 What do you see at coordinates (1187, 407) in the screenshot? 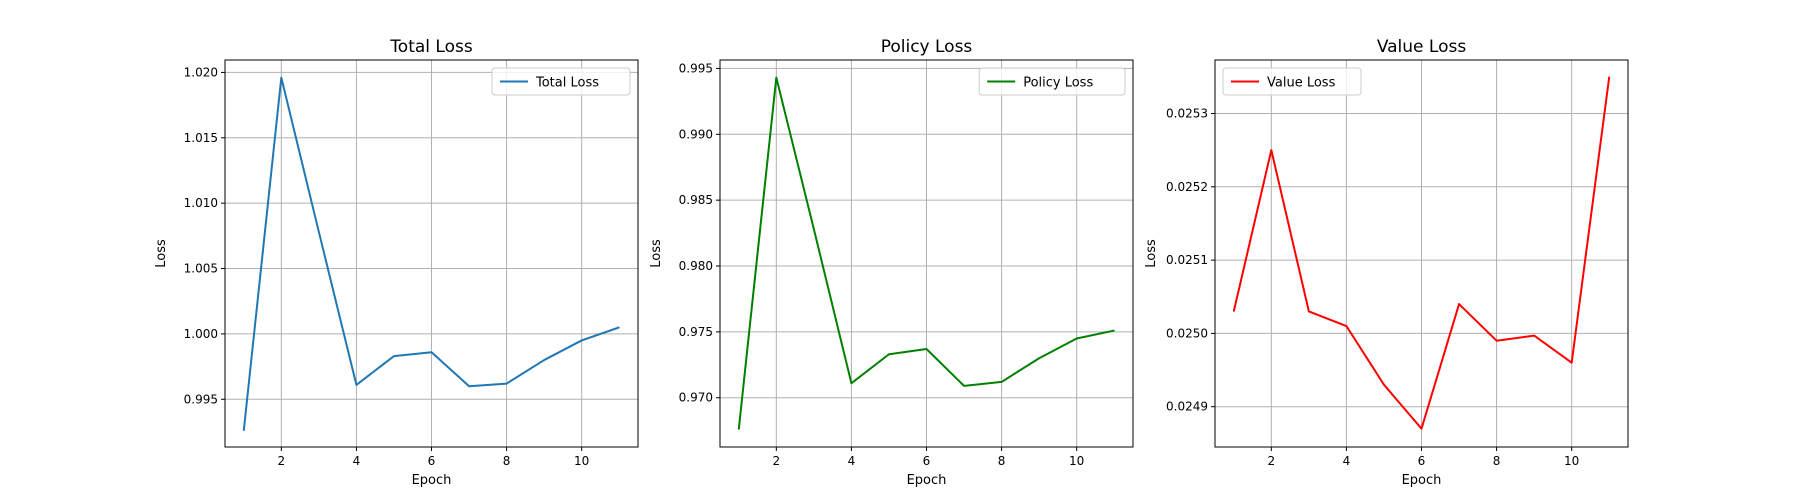
I see `y-tick-label: 0.0249` at bounding box center [1187, 407].